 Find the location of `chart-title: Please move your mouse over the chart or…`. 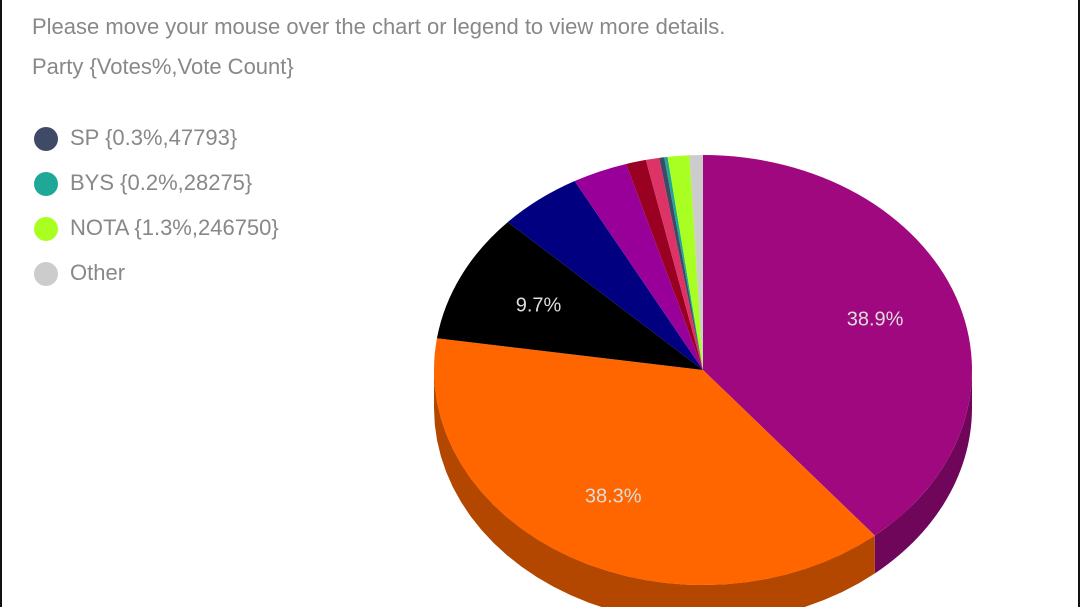

chart-title: Please move your mouse over the chart or… is located at coordinates (378, 26).